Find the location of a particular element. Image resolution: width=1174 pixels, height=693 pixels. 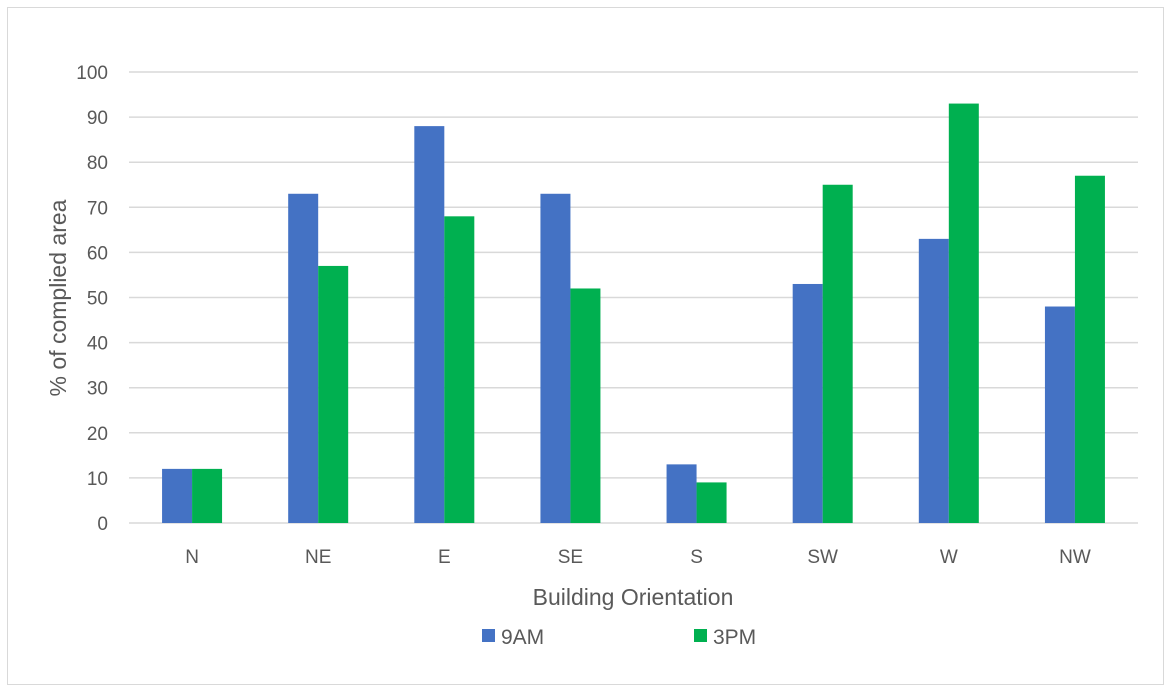

y-tick-label: 70 is located at coordinates (97, 208).